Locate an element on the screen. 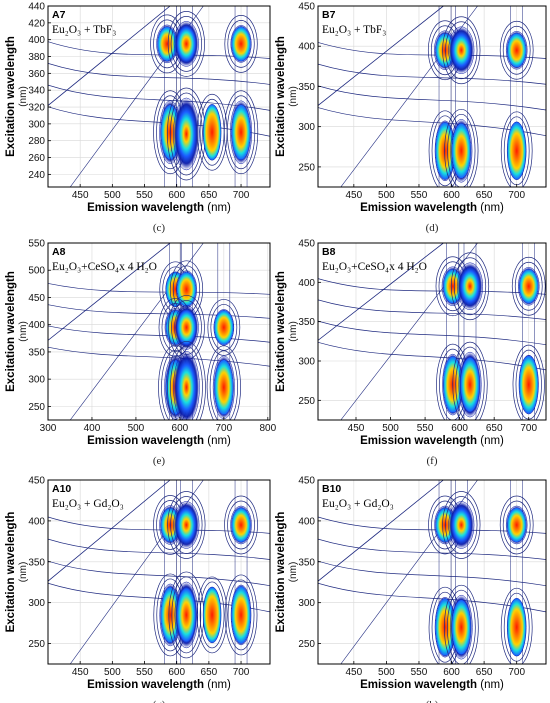 Image resolution: width=550 pixels, height=703 pixels. panel-caption: (d) is located at coordinates (432, 228).